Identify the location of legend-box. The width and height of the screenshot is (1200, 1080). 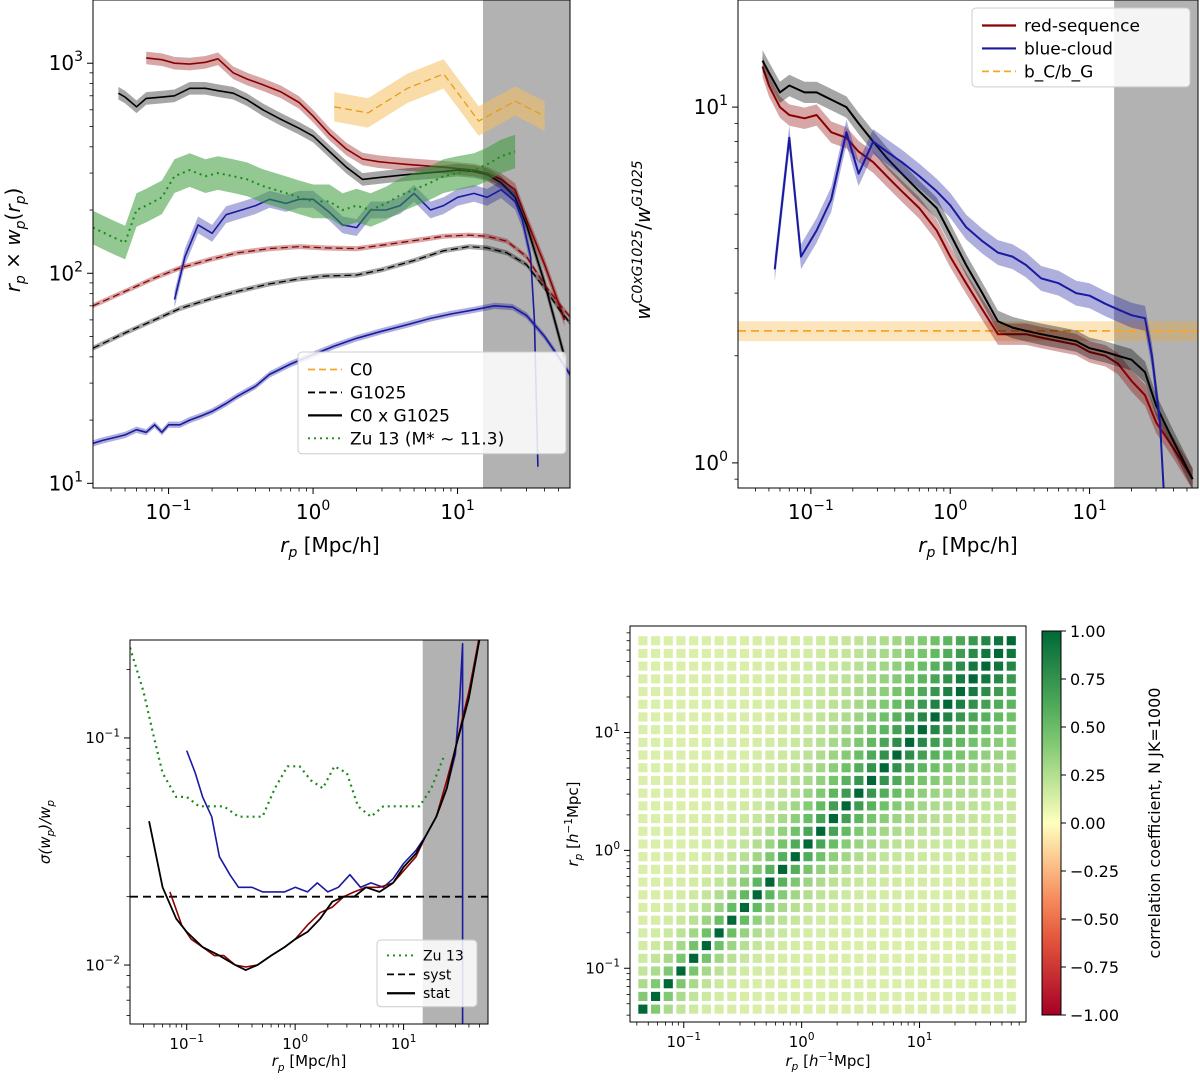
(427, 973).